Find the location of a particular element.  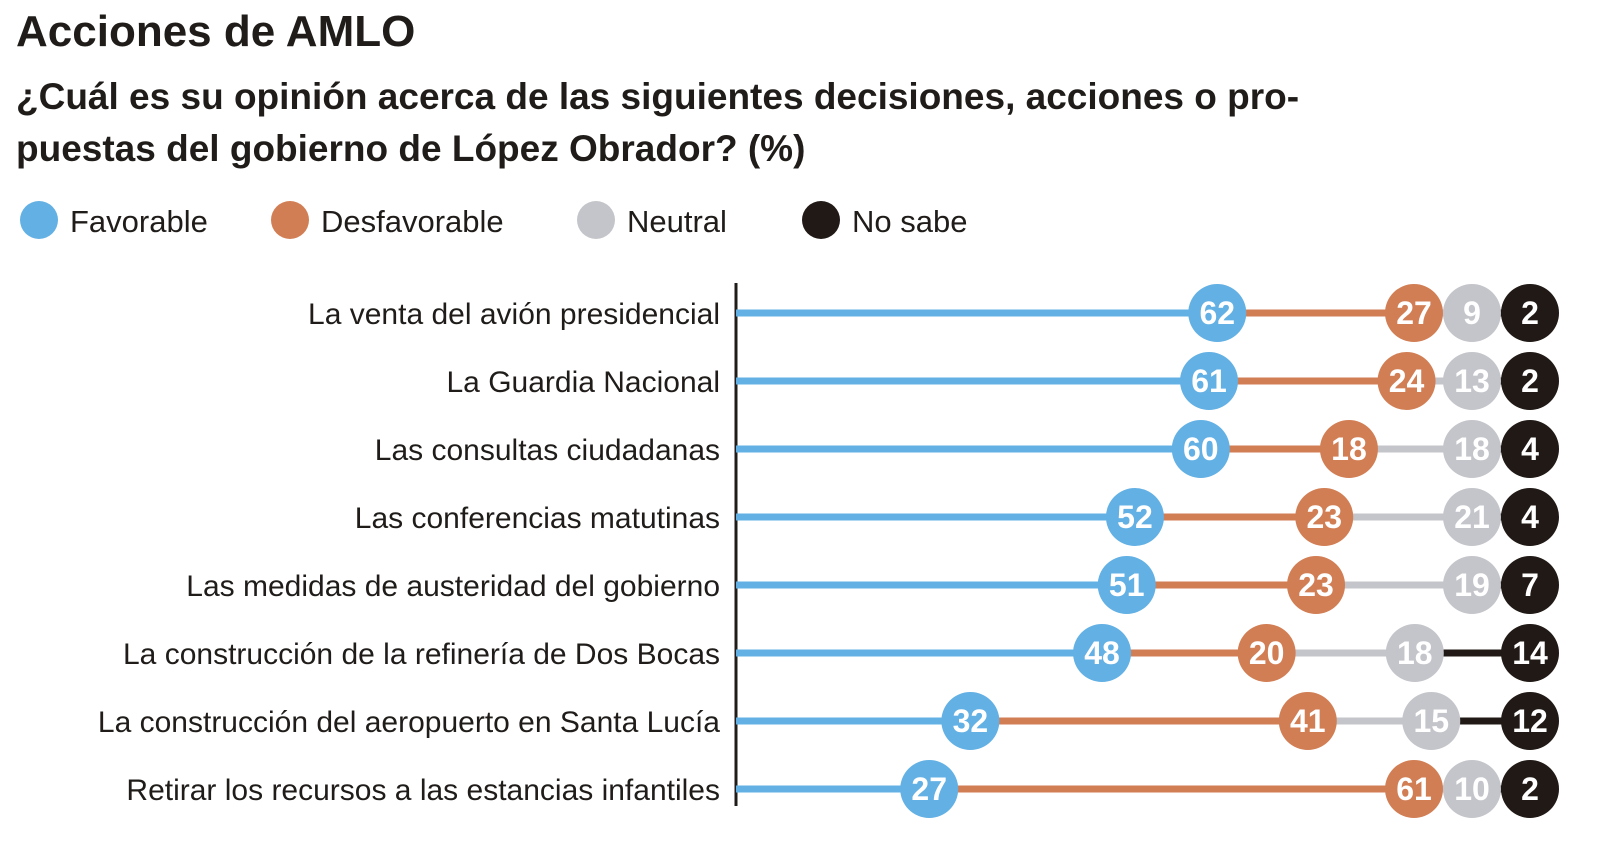

legend-marker-favorable is located at coordinates (39, 220).